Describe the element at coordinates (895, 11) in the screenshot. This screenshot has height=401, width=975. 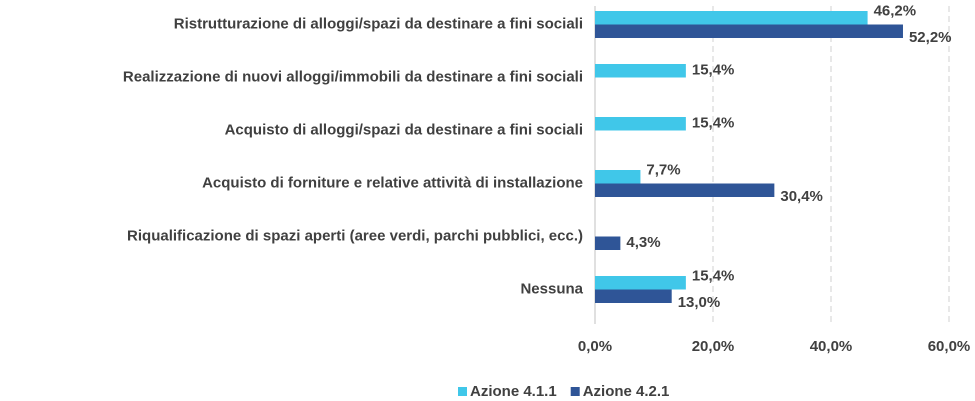
I see `data-label: 46,2%` at that location.